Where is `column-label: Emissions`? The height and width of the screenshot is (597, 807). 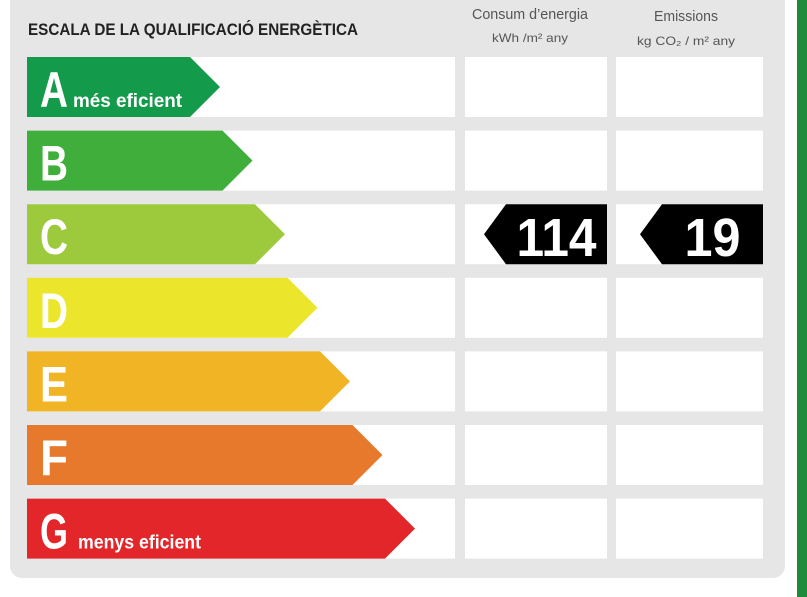 column-label: Emissions is located at coordinates (686, 16).